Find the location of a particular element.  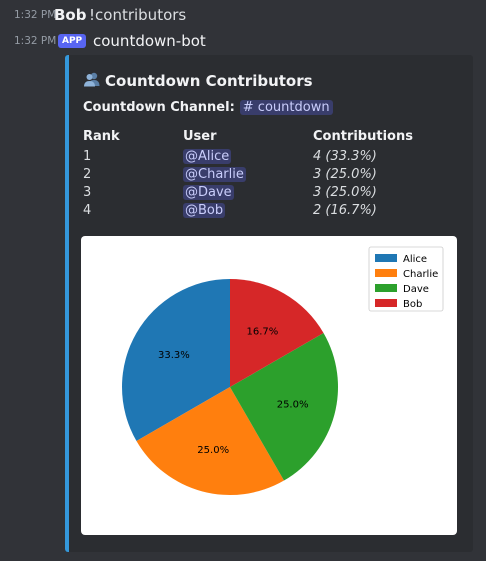

embed-title-text: Countdown Contributors is located at coordinates (209, 81).